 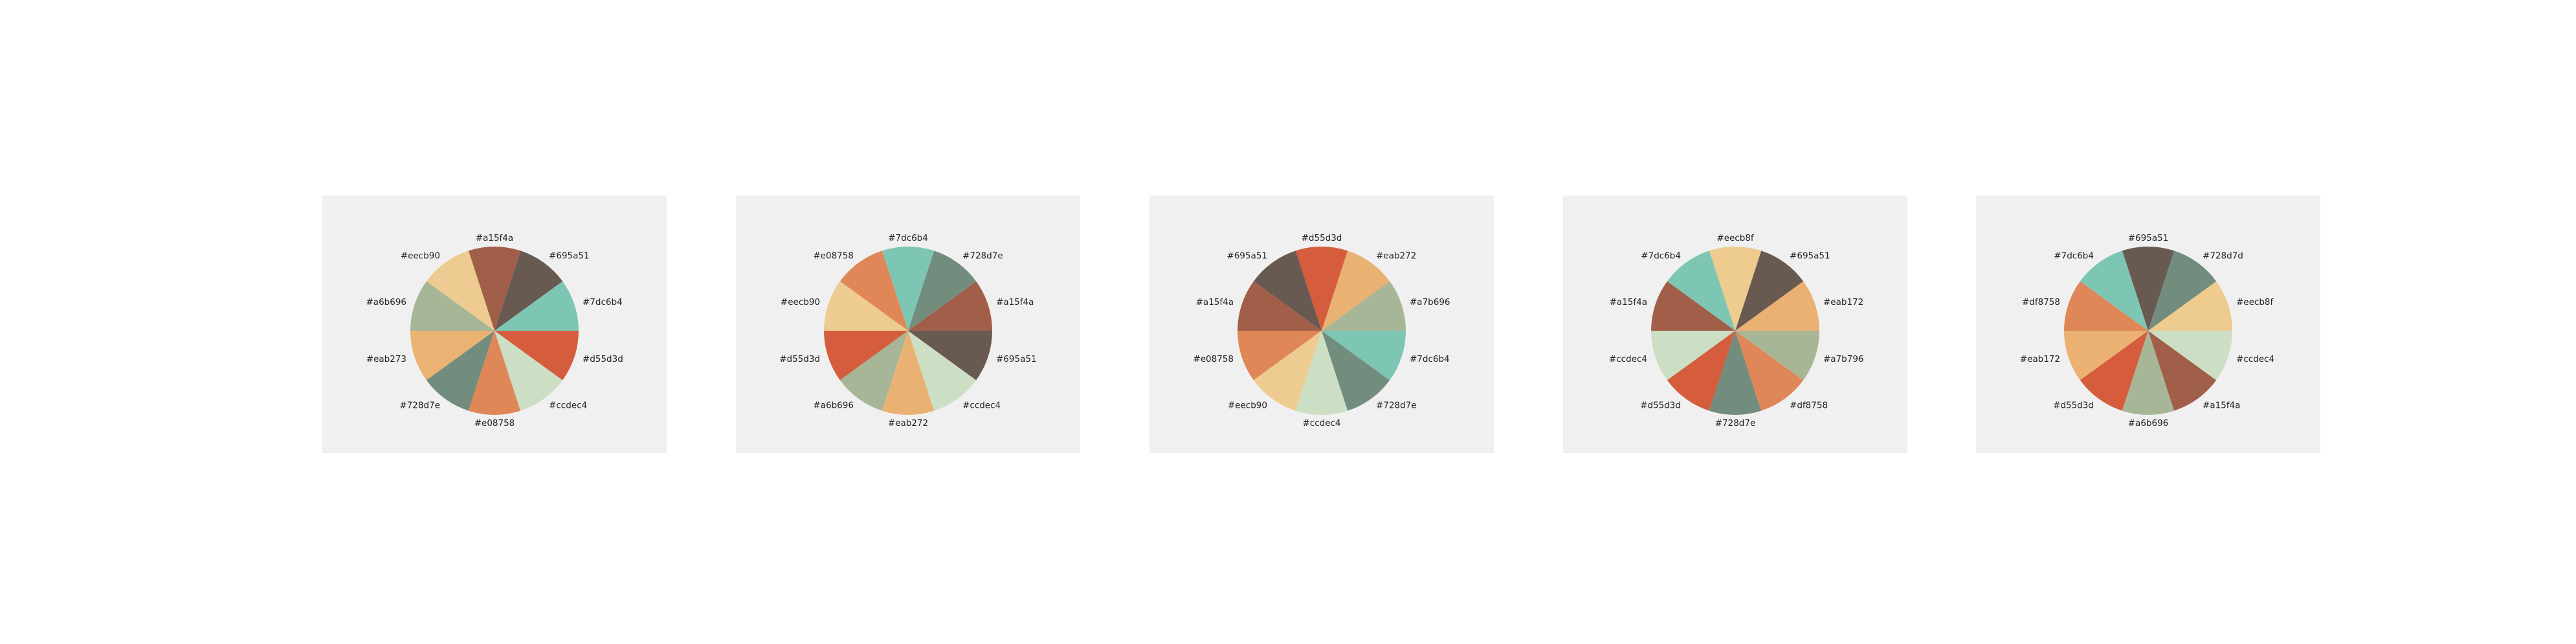 What do you see at coordinates (1843, 359) in the screenshot?
I see `pie-slice-label: #a7b796` at bounding box center [1843, 359].